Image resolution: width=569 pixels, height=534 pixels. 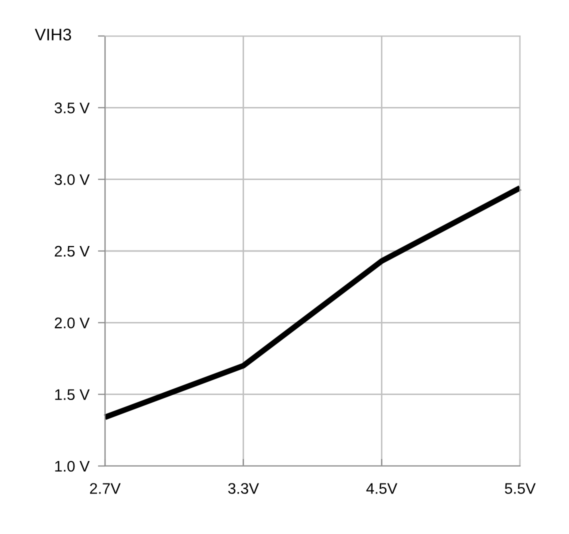 I want to click on y-tick-label: 1.0 V, so click(x=72, y=466).